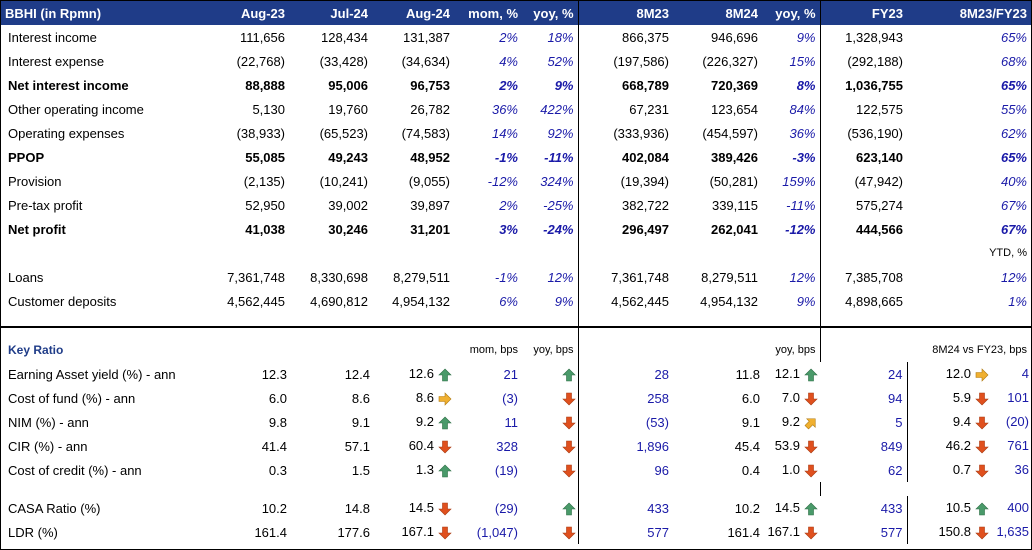  What do you see at coordinates (750, 398) in the screenshot?
I see `table-cell: 6.0` at bounding box center [750, 398].